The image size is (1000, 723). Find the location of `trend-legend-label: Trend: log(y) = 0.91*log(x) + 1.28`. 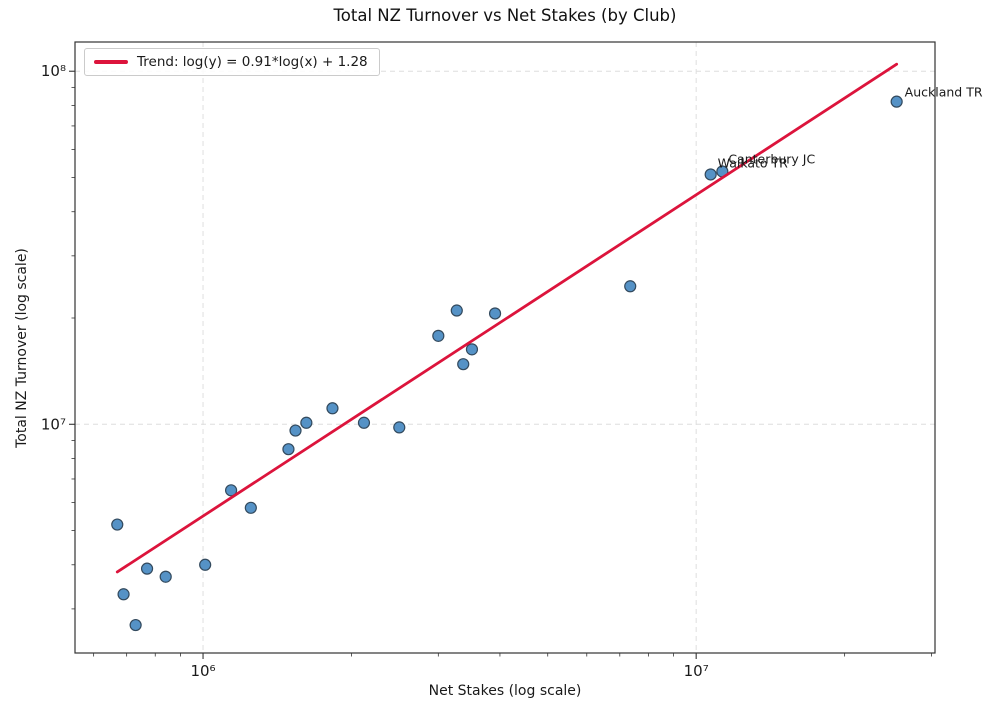

trend-legend-label: Trend: log(y) = 0.91*log(x) + 1.28 is located at coordinates (252, 62).